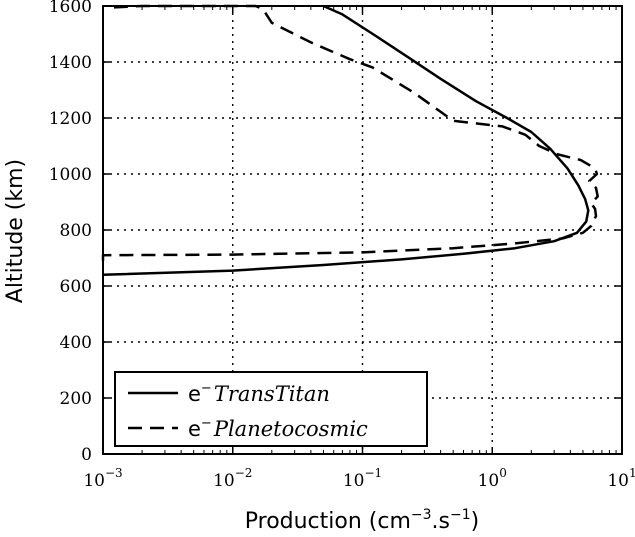  I want to click on y-tick-label: 800, so click(76, 231).